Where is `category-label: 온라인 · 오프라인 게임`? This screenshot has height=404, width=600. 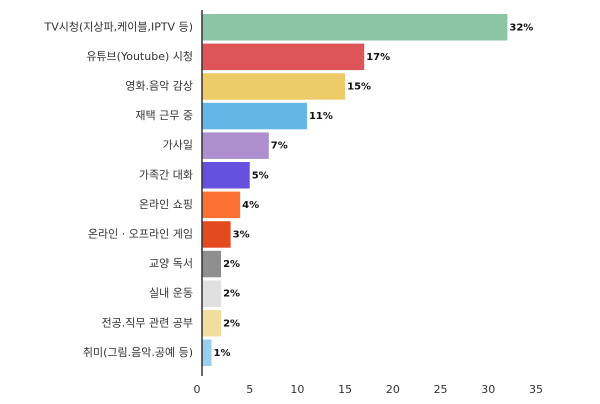 category-label: 온라인 · 오프라인 게임 is located at coordinates (140, 233).